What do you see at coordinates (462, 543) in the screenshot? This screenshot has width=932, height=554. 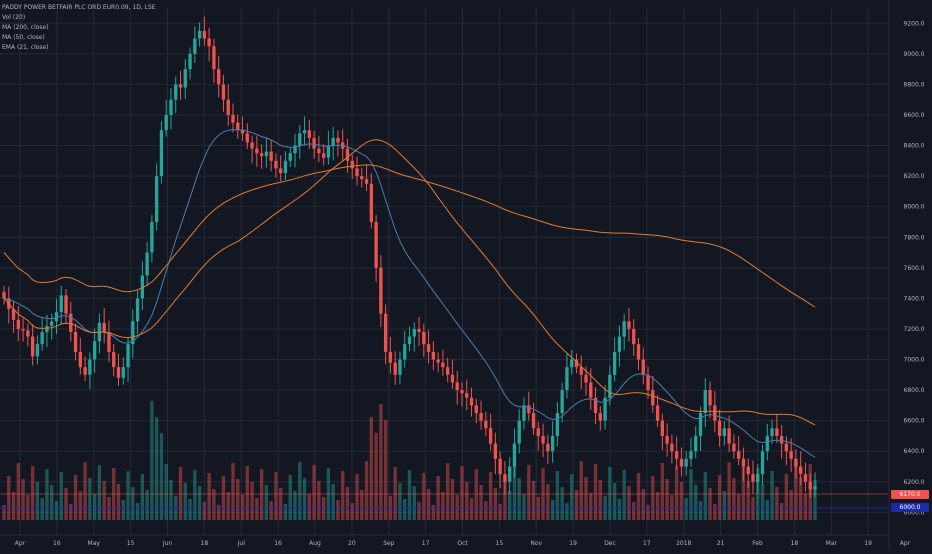 I see `x-tick-label: Oct` at bounding box center [462, 543].